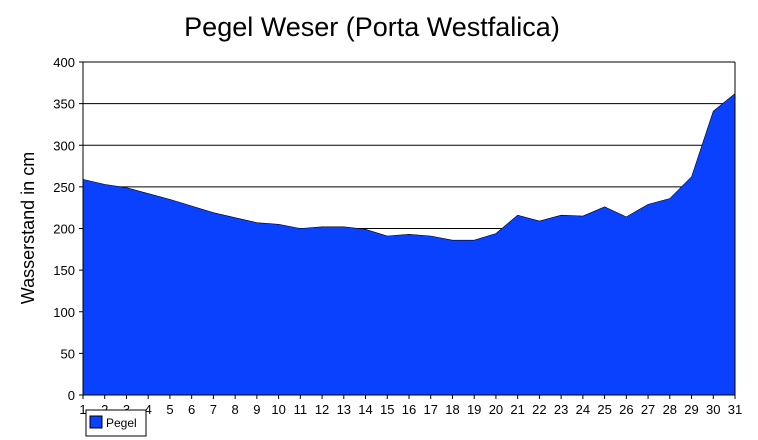  I want to click on y-tick-label-250: 250, so click(64, 187).